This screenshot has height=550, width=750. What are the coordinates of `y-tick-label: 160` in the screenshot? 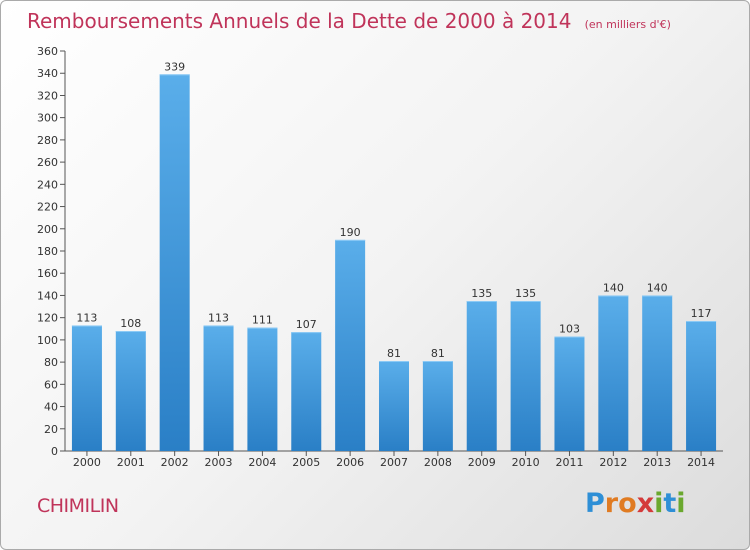 It's located at (47, 273).